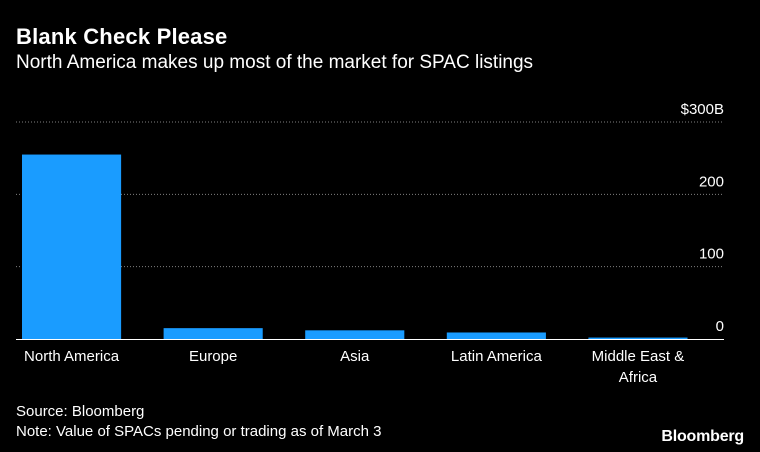 The image size is (760, 452). What do you see at coordinates (213, 356) in the screenshot?
I see `x-tick-label: Europe` at bounding box center [213, 356].